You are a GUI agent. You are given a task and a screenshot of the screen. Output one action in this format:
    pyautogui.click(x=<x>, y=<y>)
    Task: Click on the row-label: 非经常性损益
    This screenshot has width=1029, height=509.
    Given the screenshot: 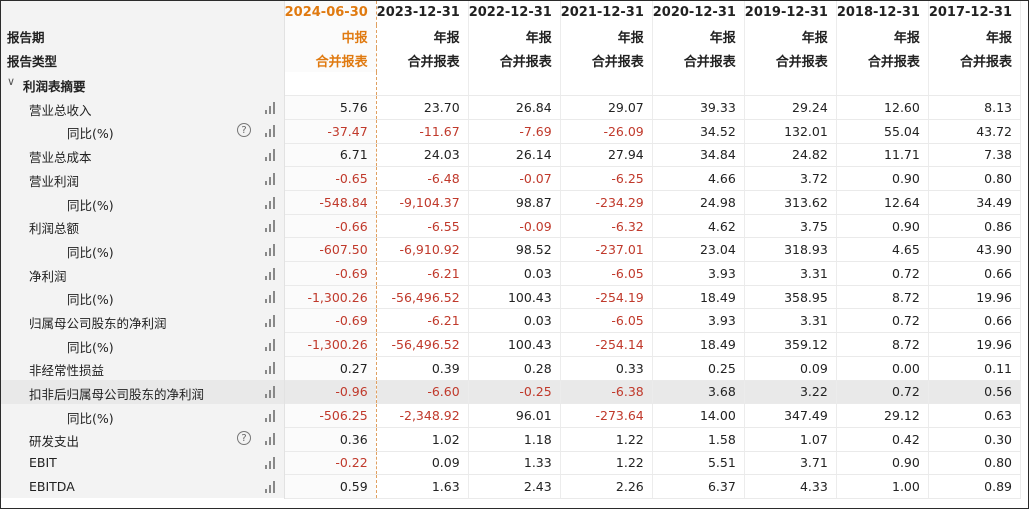 What is the action you would take?
    pyautogui.click(x=67, y=371)
    